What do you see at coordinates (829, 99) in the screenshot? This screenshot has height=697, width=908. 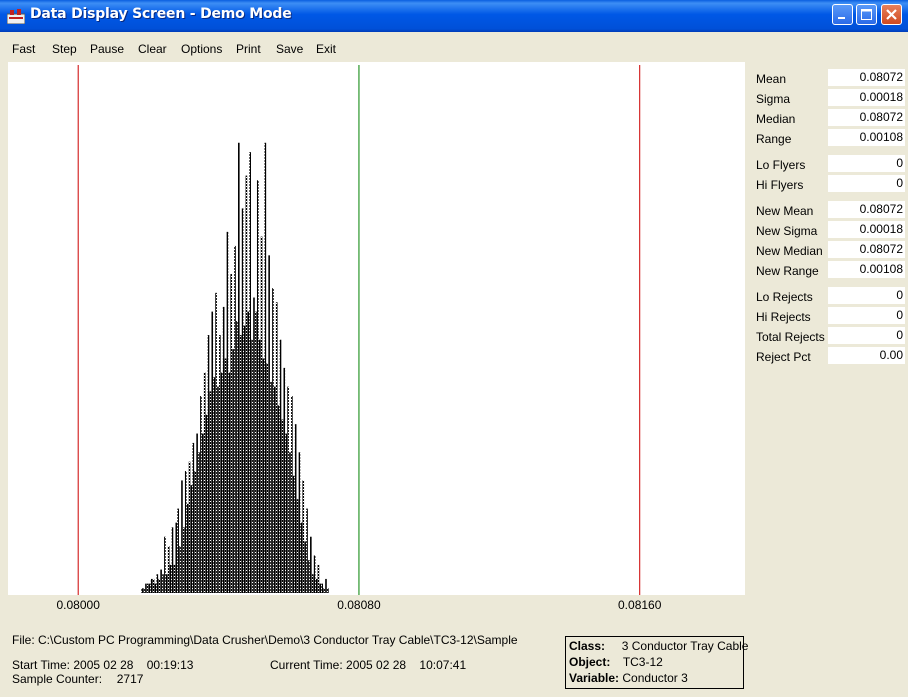 I see `stat-row-sigma: Sigma 0.00018` at bounding box center [829, 99].